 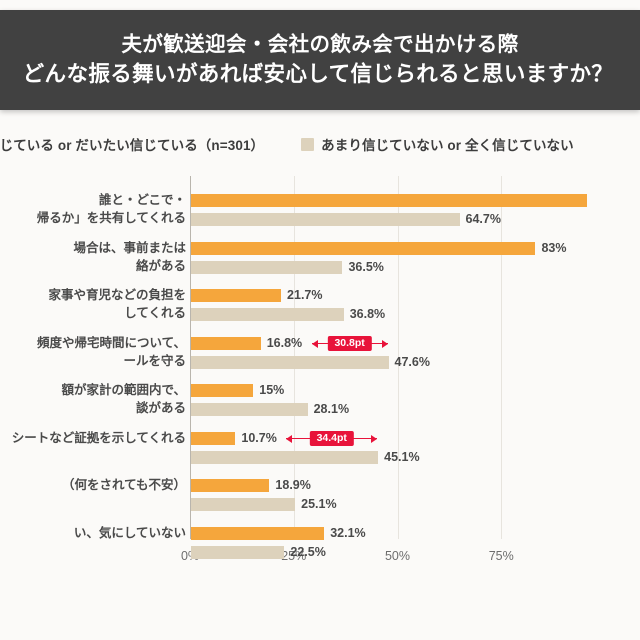 I want to click on chart-row: シートなど証拠を示してくれる 10.7% 45.1% 34.4pt, so click(x=326, y=447).